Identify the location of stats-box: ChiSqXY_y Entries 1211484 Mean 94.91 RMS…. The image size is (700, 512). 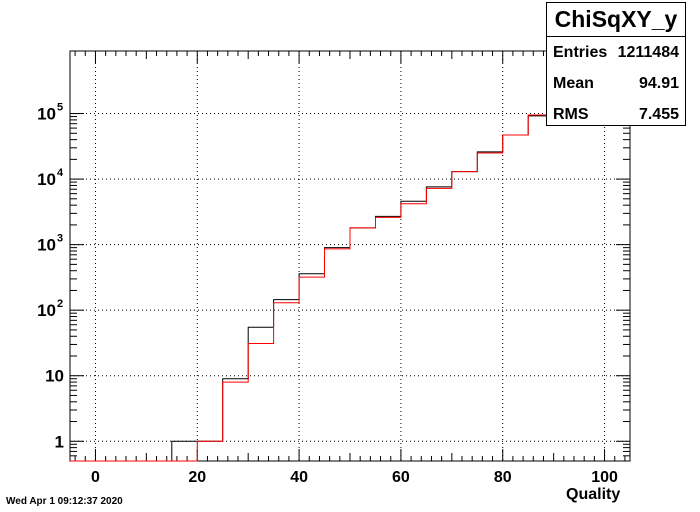
(616, 64).